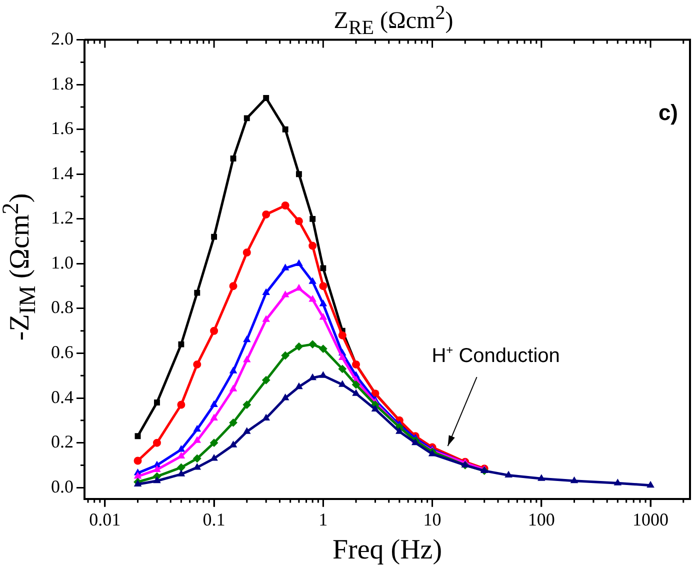  Describe the element at coordinates (62, 396) in the screenshot. I see `y-tick-label: 0.4` at that location.